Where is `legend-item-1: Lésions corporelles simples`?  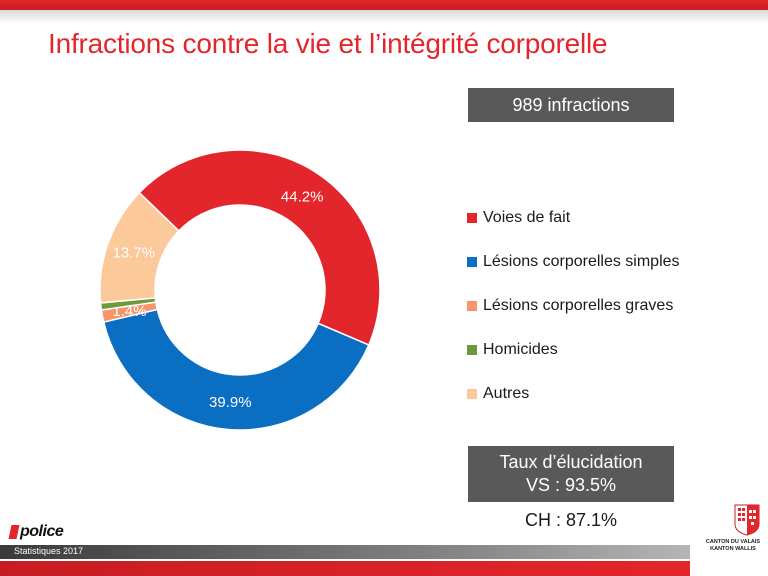 legend-item-1: Lésions corporelles simples is located at coordinates (573, 262).